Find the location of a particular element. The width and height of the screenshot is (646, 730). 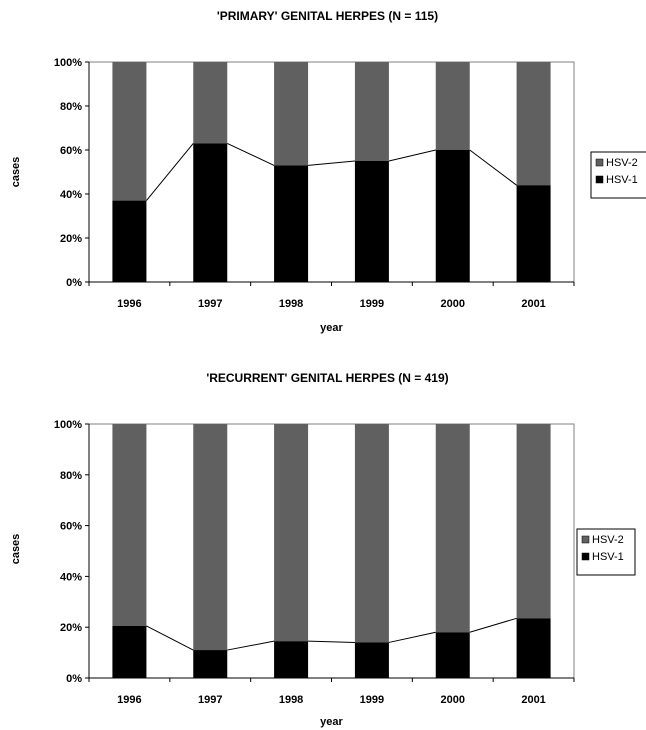

chart-title: 'PRIMARY' GENITAL HERPES (N = 115) is located at coordinates (327, 16).